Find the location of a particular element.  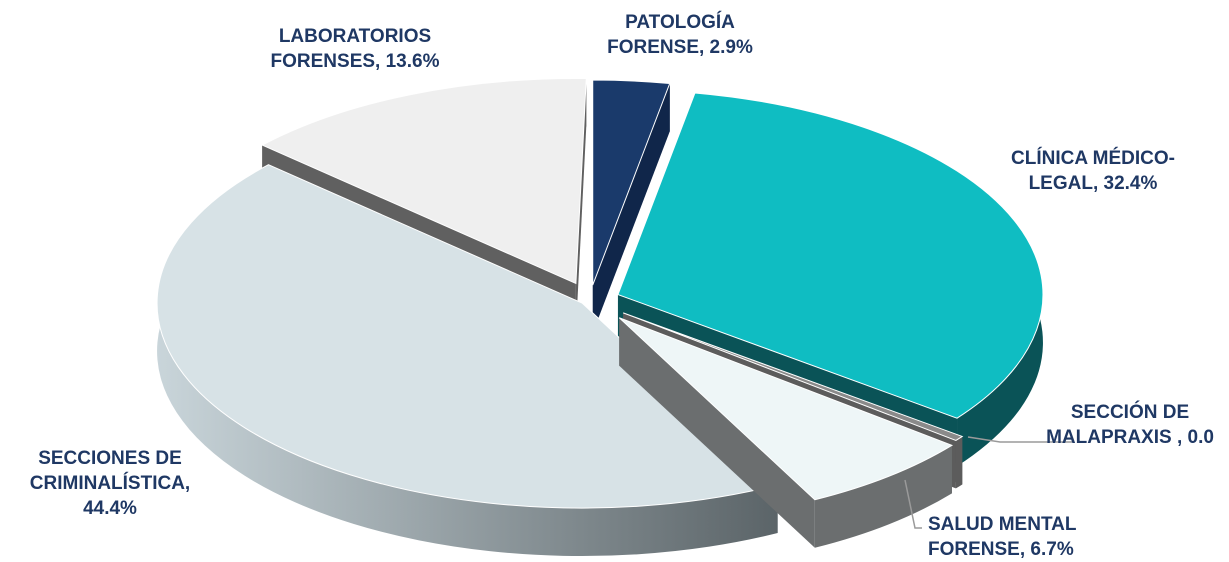

label-criminalistica-line1: SECCIONES DE is located at coordinates (110, 458).